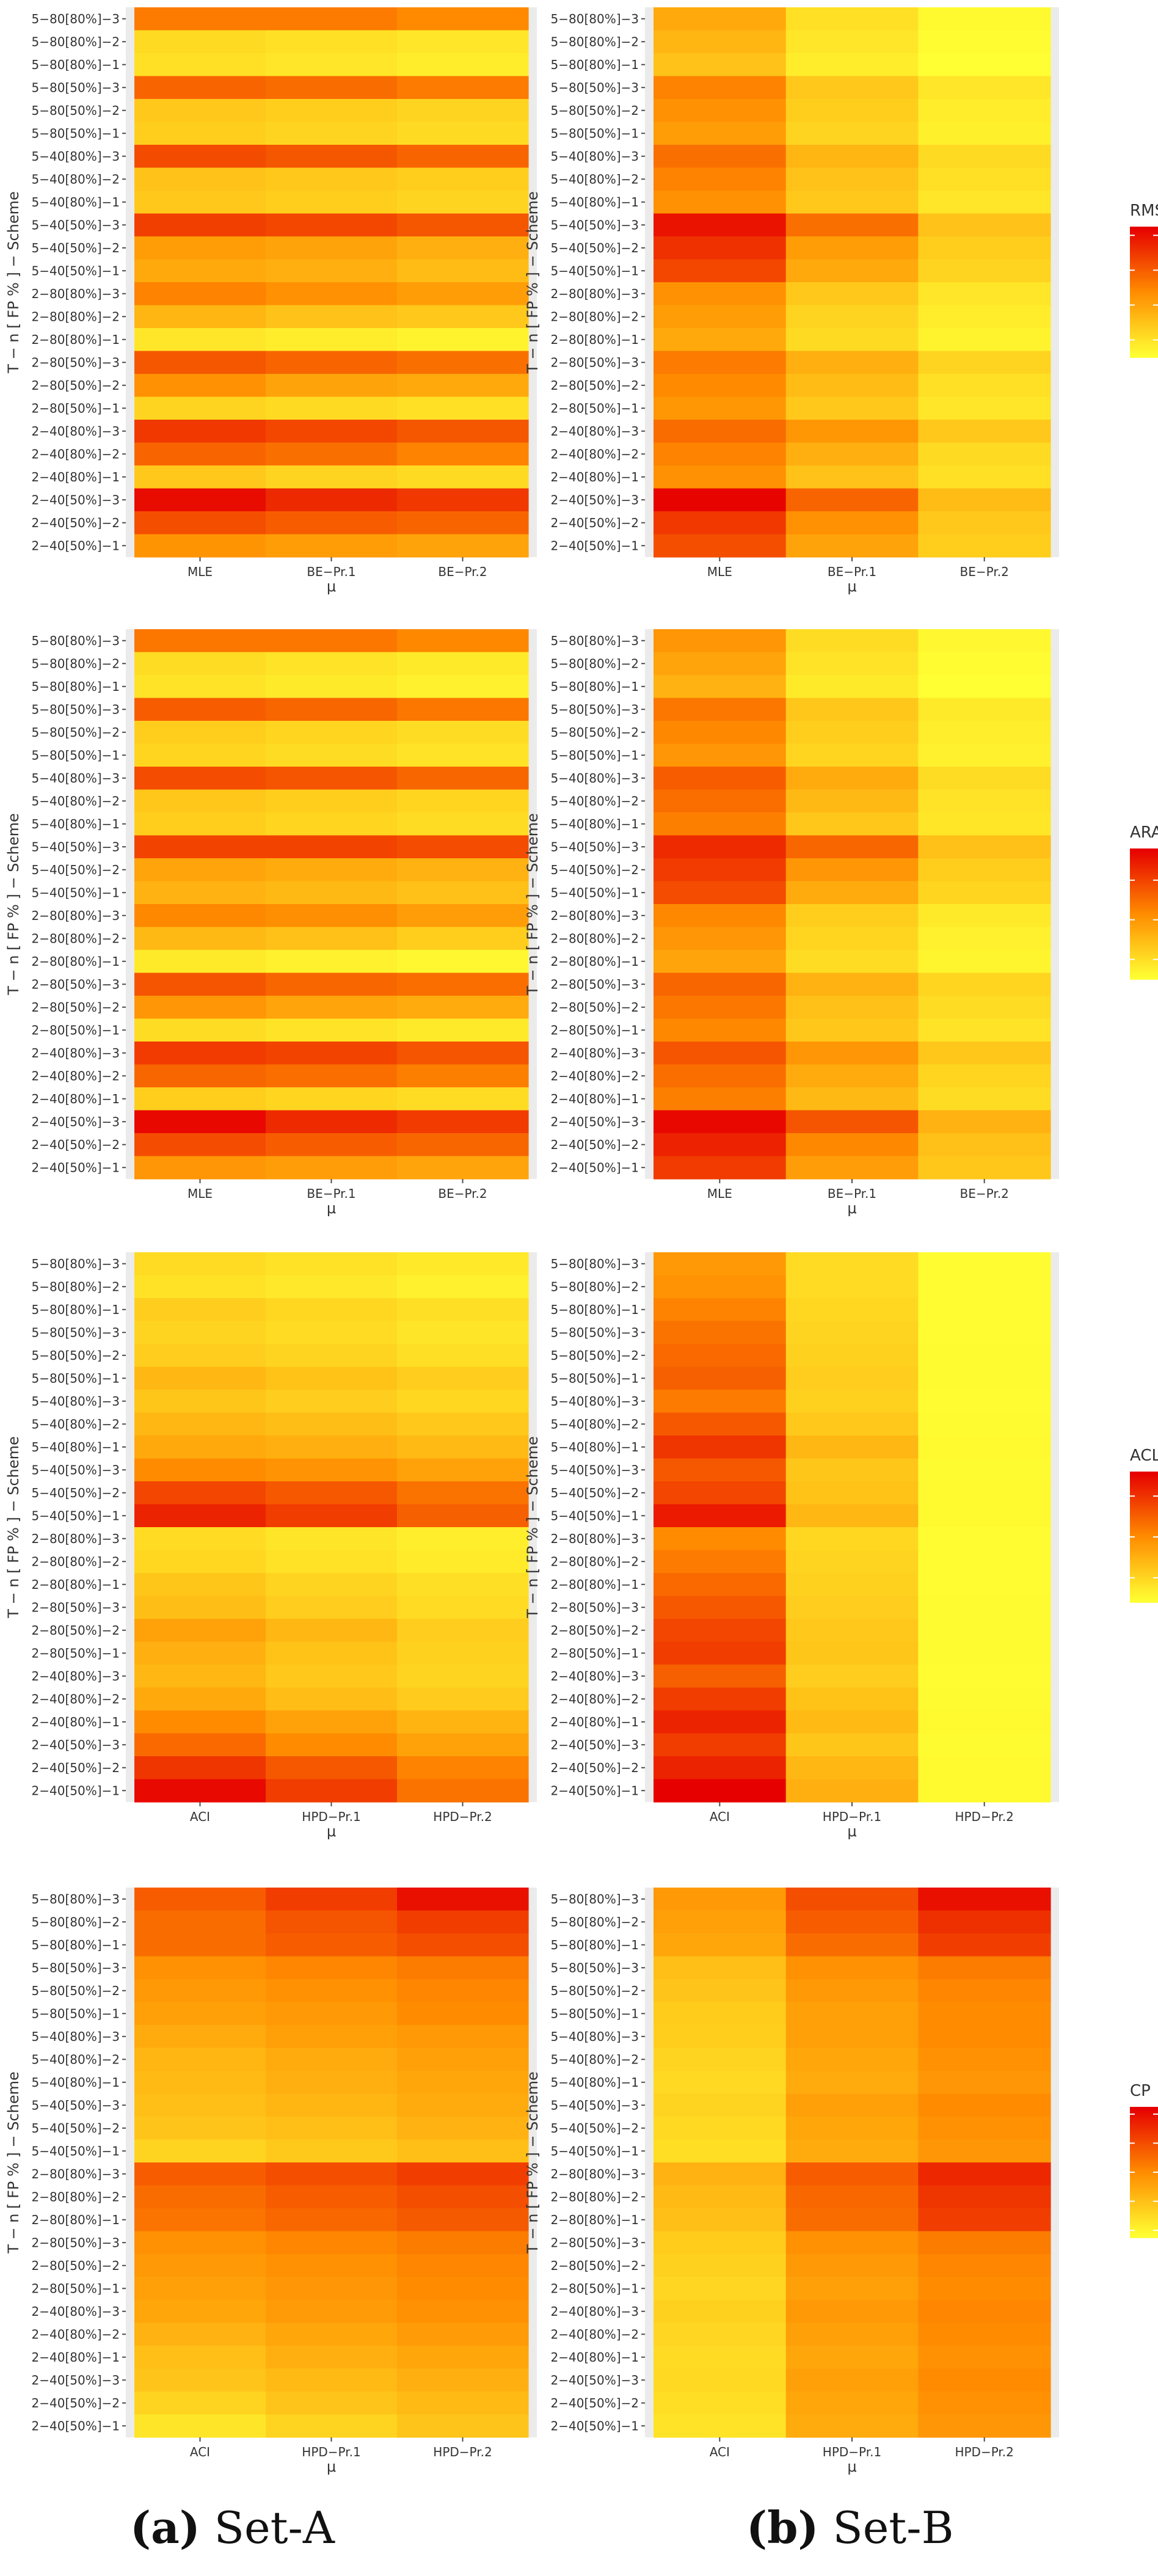  What do you see at coordinates (595, 1401) in the screenshot?
I see `y-tick-label: 5−40[80%]−3` at bounding box center [595, 1401].